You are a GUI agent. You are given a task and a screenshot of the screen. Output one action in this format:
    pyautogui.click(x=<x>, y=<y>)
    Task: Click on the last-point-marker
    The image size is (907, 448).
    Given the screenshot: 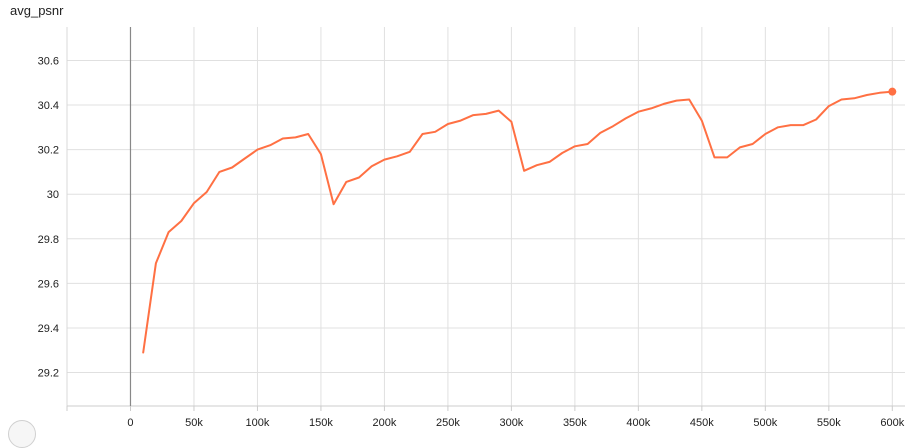 What is the action you would take?
    pyautogui.click(x=892, y=91)
    